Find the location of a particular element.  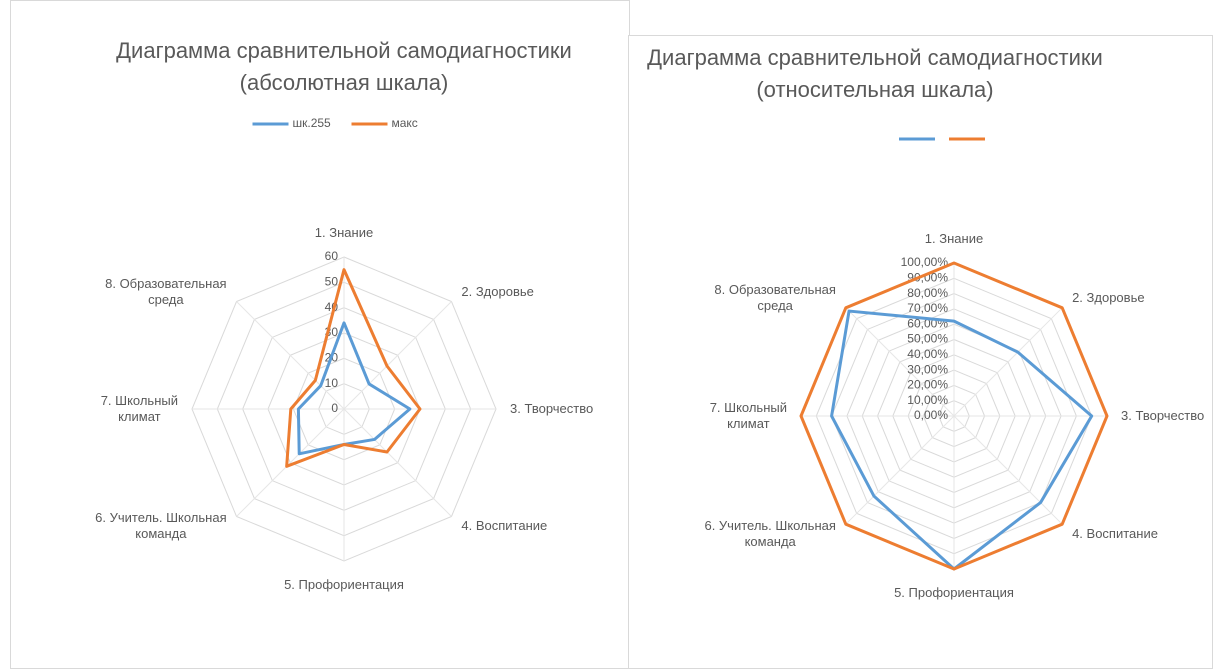

y-tick-label: 0 is located at coordinates (334, 408).